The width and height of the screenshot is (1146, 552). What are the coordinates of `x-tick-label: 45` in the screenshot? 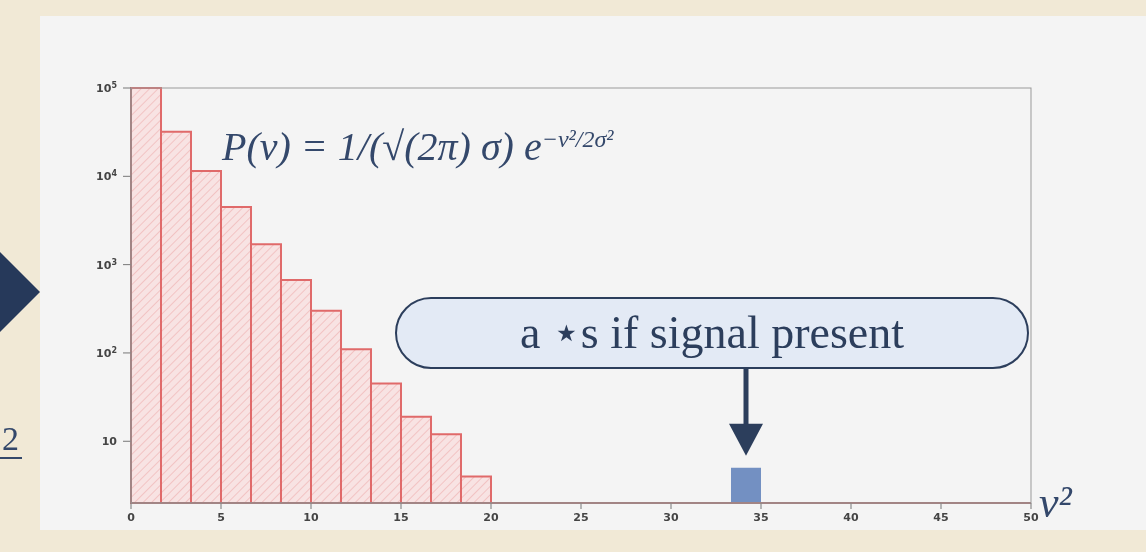 It's located at (941, 517).